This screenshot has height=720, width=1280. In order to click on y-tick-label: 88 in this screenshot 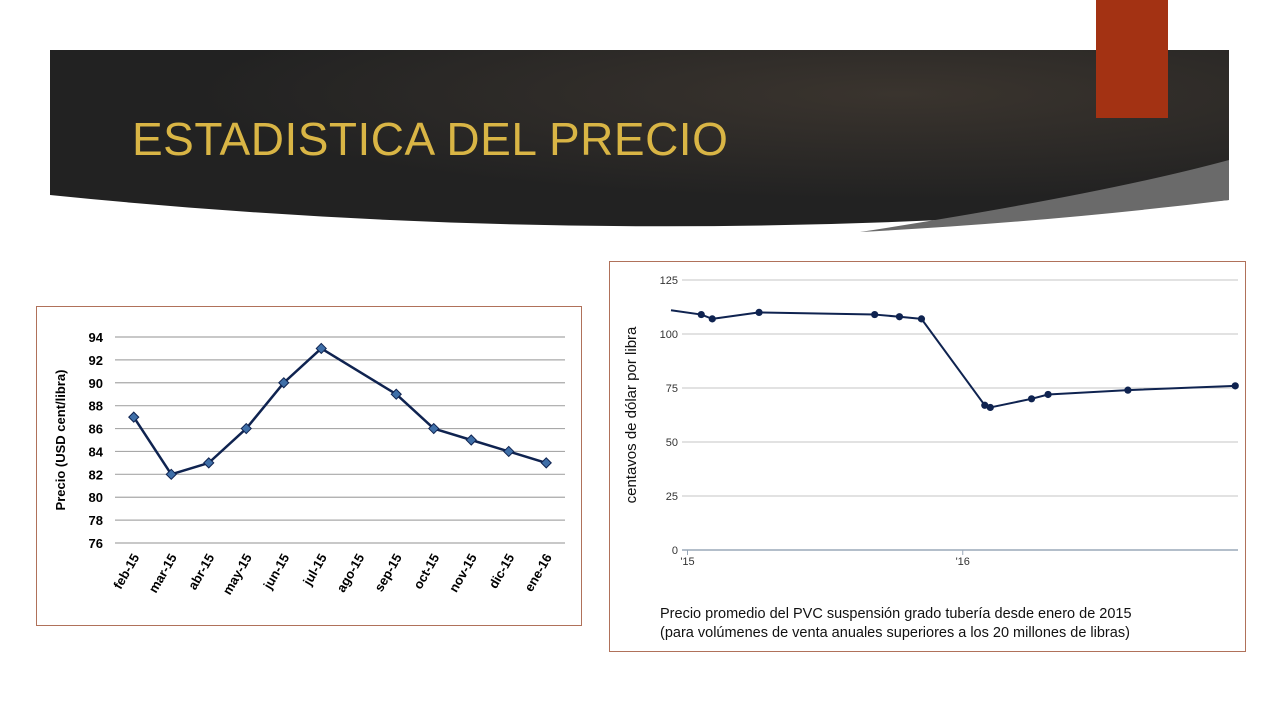, I will do `click(96, 406)`.